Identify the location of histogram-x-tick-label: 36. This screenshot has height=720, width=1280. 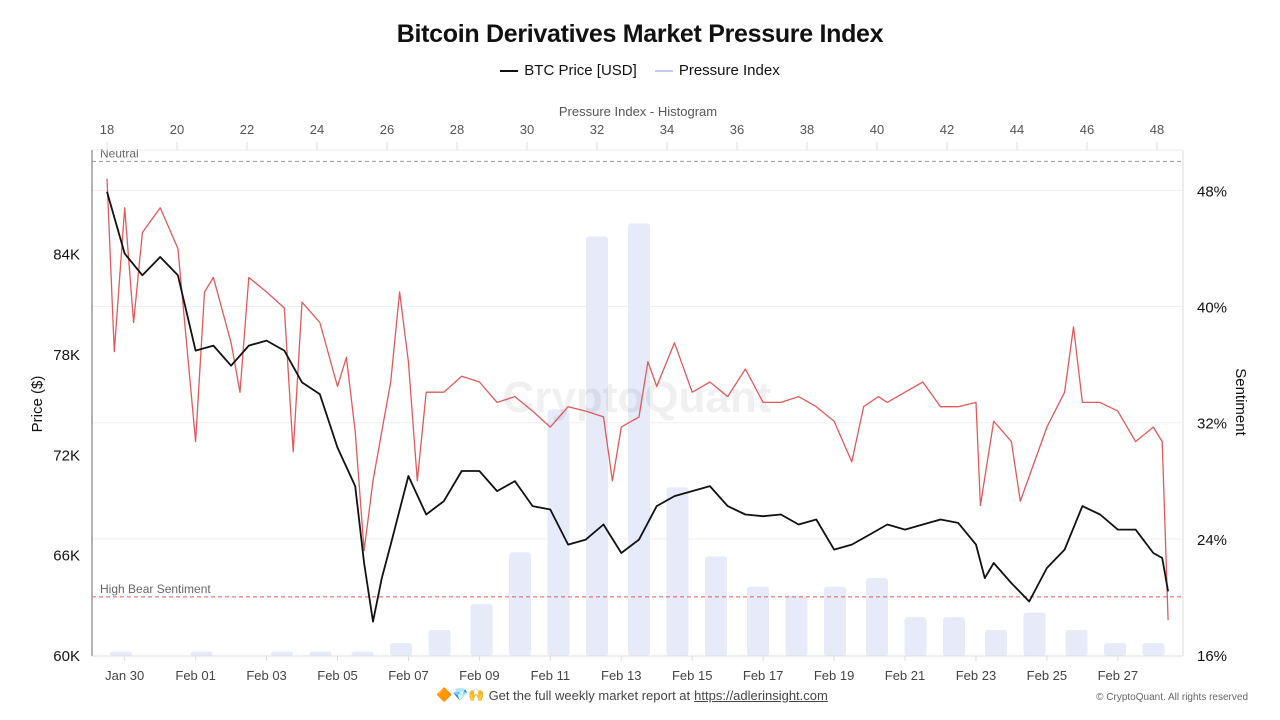
(737, 129).